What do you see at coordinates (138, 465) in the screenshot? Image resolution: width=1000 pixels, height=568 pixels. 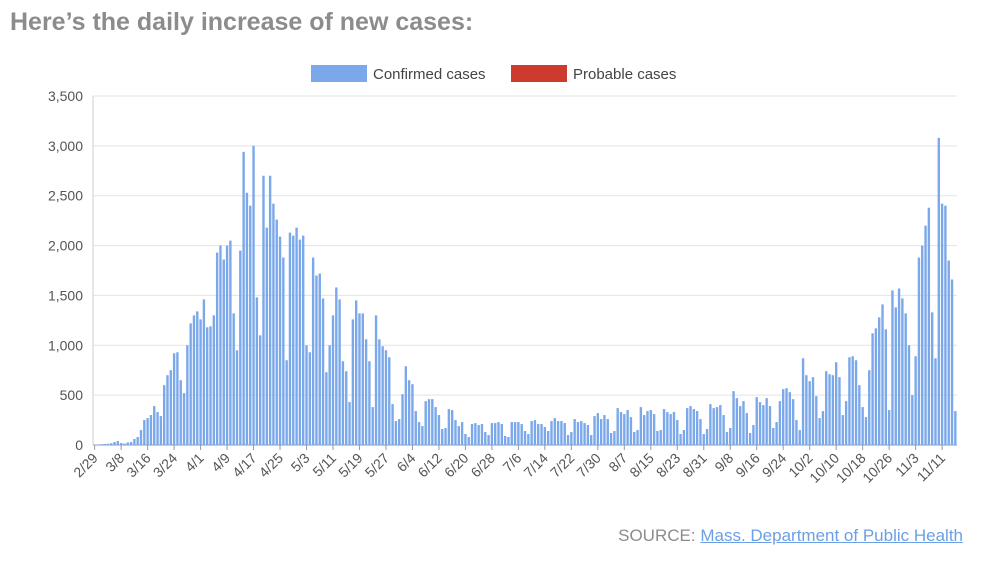 I see `x-tick-label: 3/16` at bounding box center [138, 465].